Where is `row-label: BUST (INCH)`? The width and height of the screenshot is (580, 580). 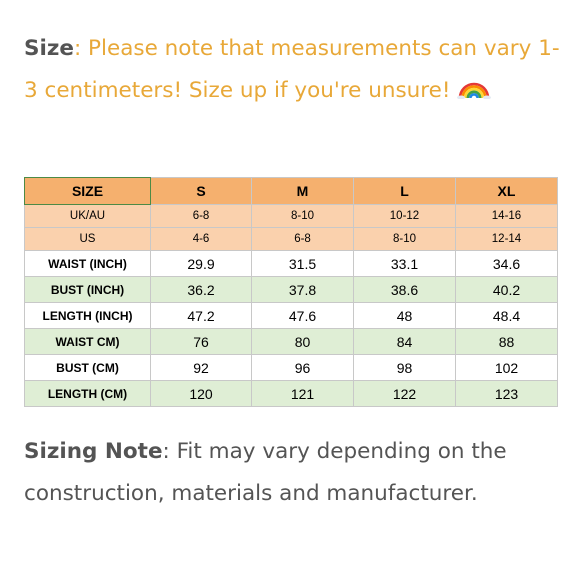
row-label: BUST (INCH) is located at coordinates (87, 289).